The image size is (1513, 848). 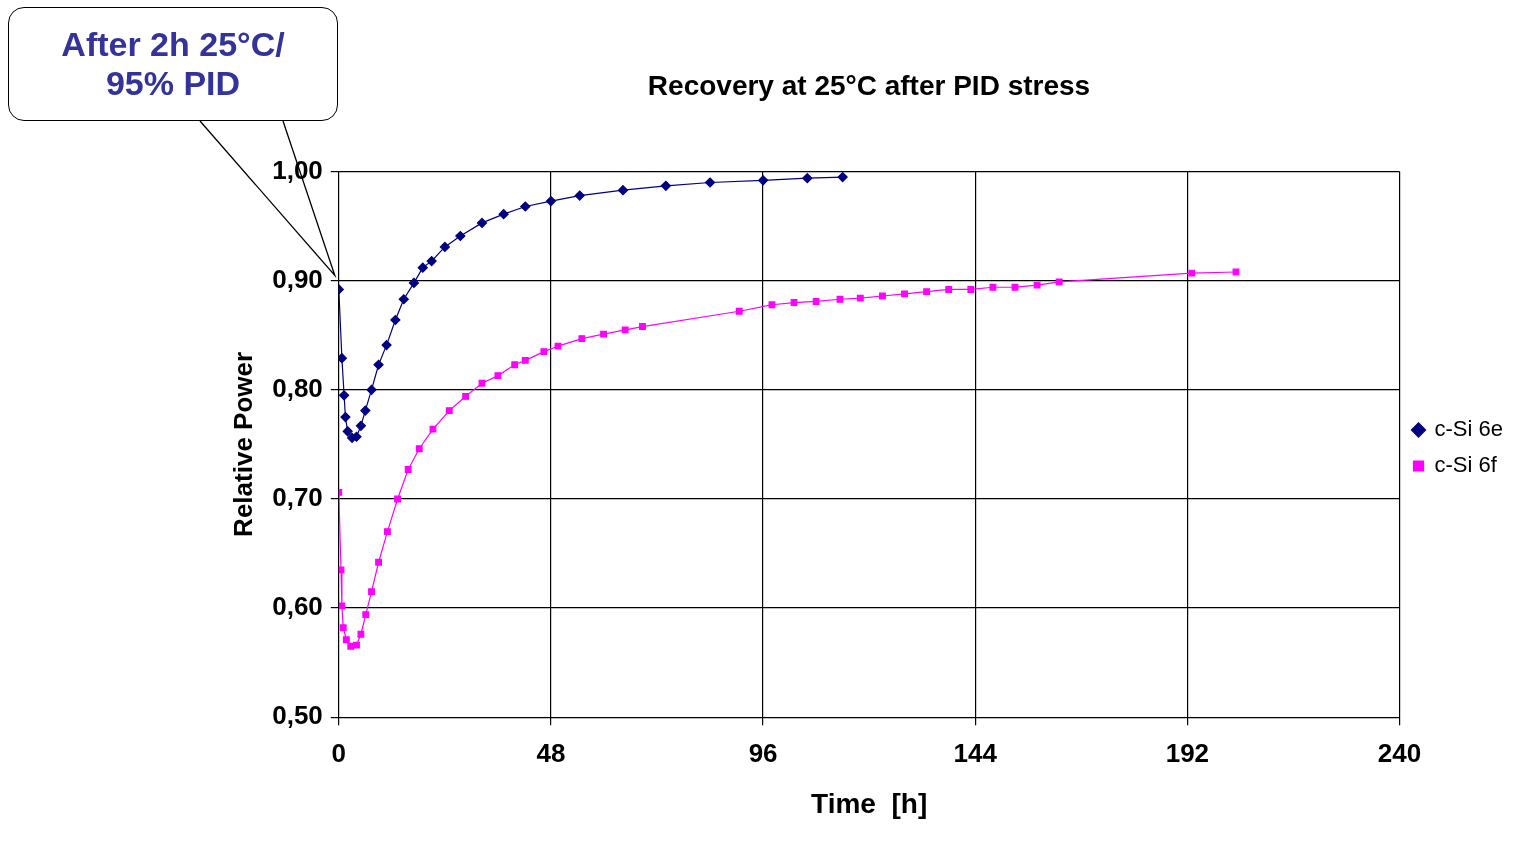 What do you see at coordinates (1466, 465) in the screenshot?
I see `legend-label: c-Si 6f` at bounding box center [1466, 465].